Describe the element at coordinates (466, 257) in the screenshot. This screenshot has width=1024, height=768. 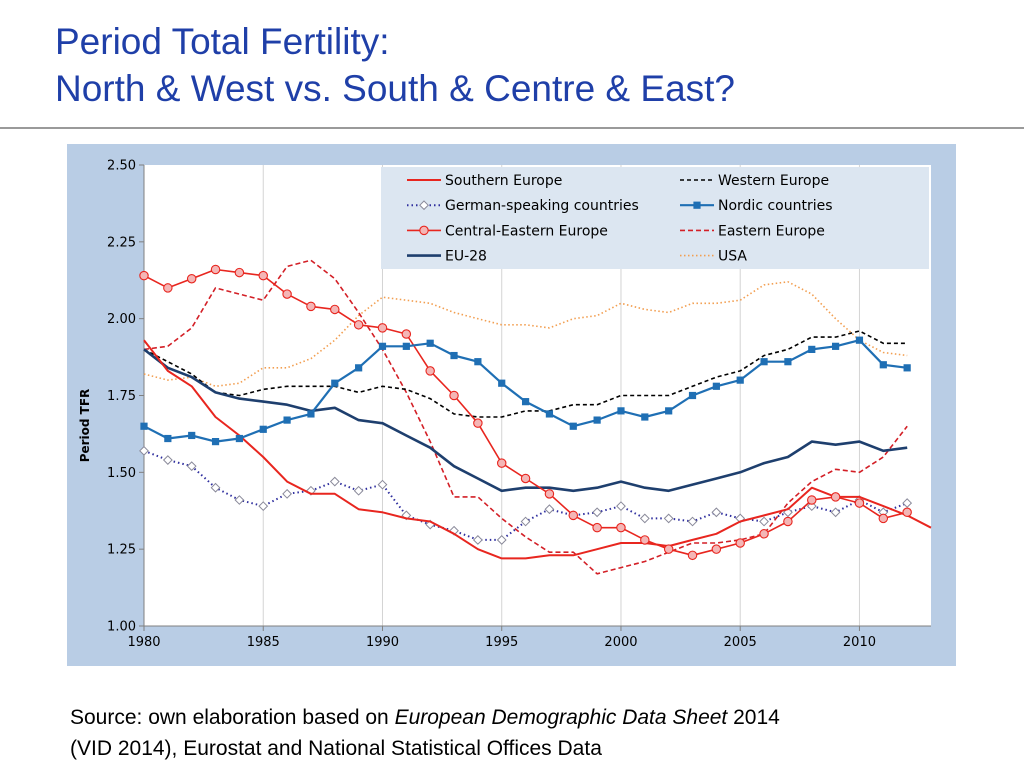
I see `legend-label-eu-28: EU-28` at that location.